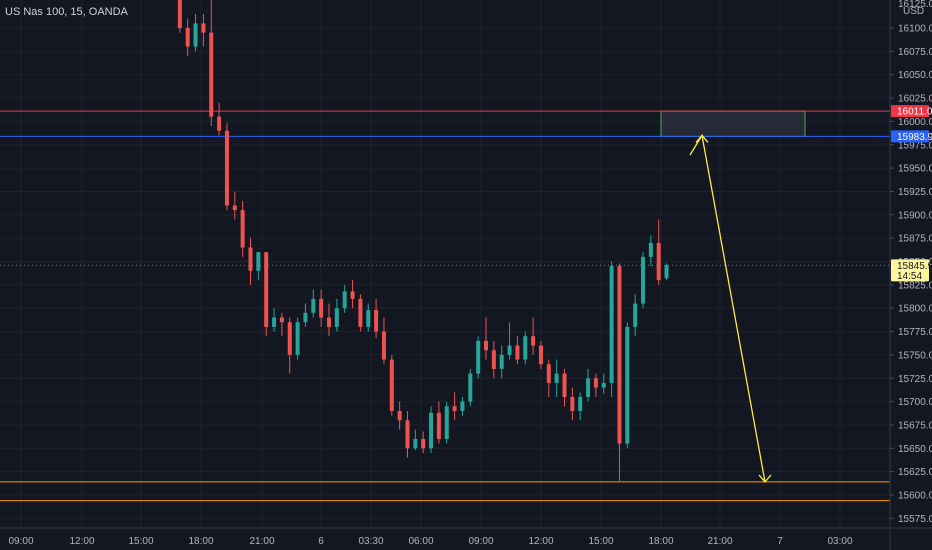  Describe the element at coordinates (765, 478) in the screenshot. I see `arrow-head-down` at that location.